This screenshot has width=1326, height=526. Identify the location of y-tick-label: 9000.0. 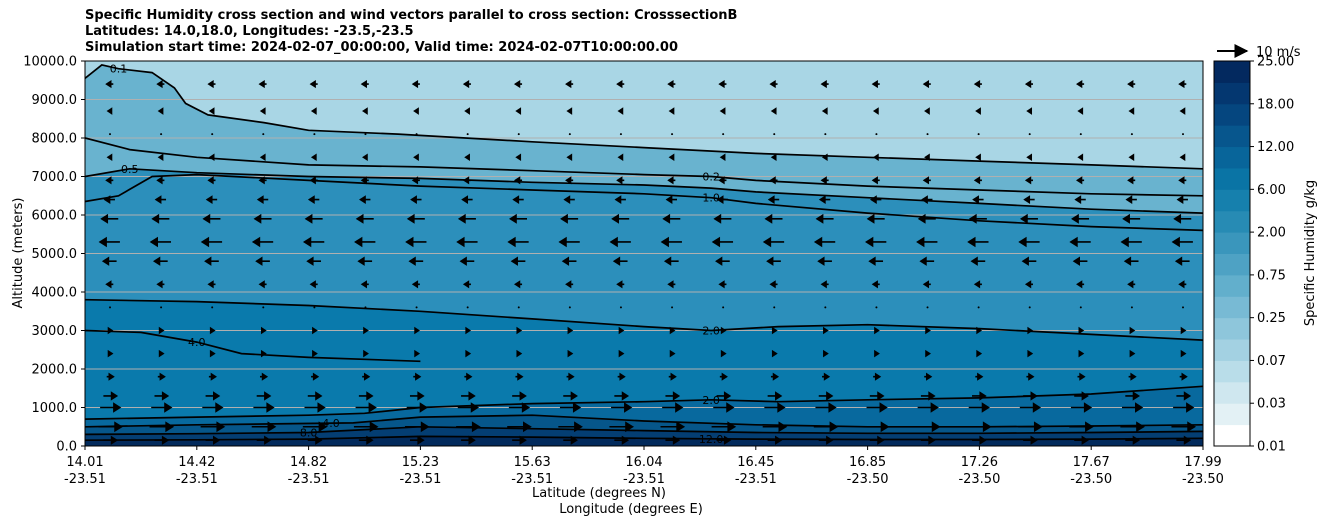
(55, 100).